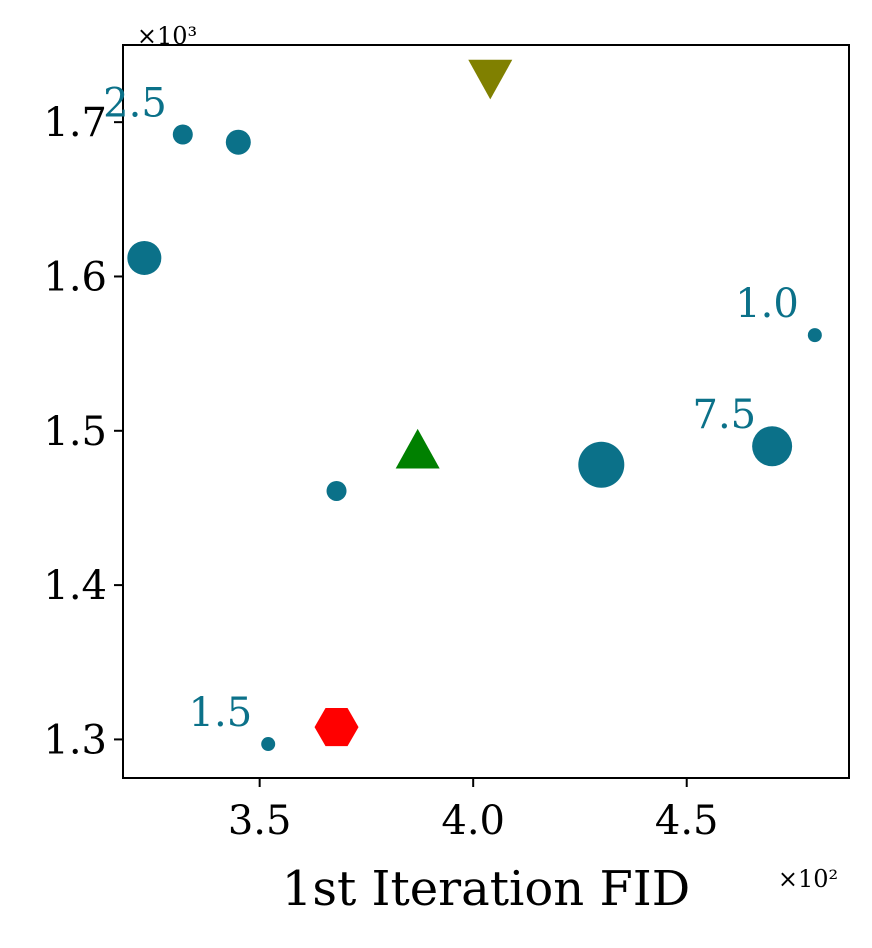 The image size is (872, 948). Describe the element at coordinates (75, 123) in the screenshot. I see `y-tick-label: 1.7` at that location.